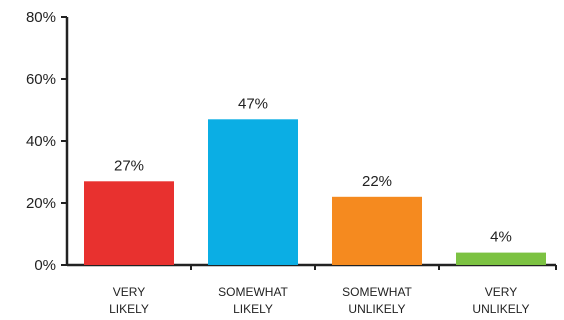 The height and width of the screenshot is (320, 564). I want to click on x-tick-label: VERY LIKELY, so click(129, 300).